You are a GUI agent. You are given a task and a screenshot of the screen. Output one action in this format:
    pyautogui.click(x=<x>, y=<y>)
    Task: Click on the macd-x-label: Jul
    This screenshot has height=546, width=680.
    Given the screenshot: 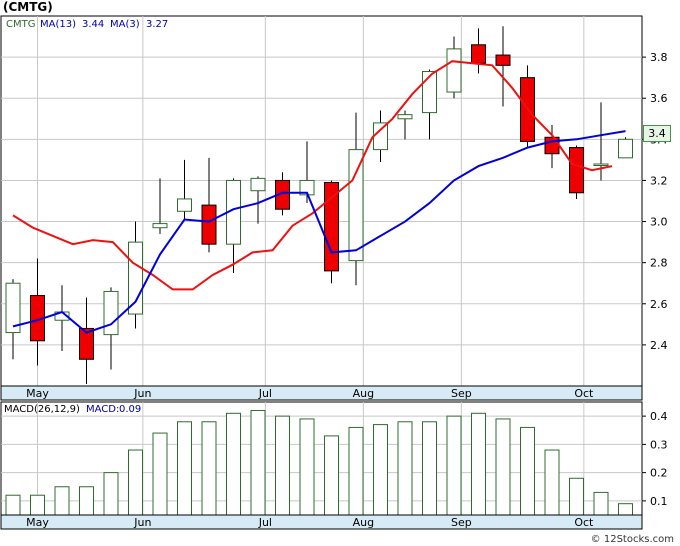 What is the action you would take?
    pyautogui.click(x=265, y=522)
    